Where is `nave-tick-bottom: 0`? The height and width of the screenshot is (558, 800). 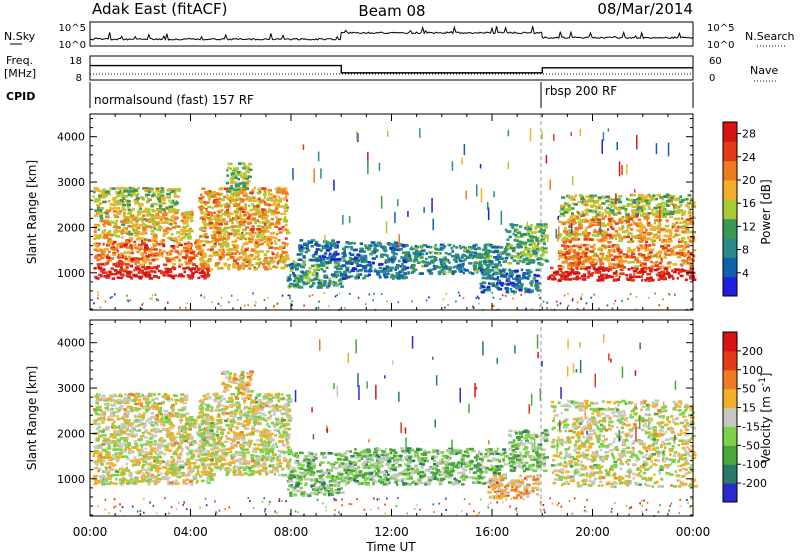
nave-tick-bottom: 0 is located at coordinates (712, 78).